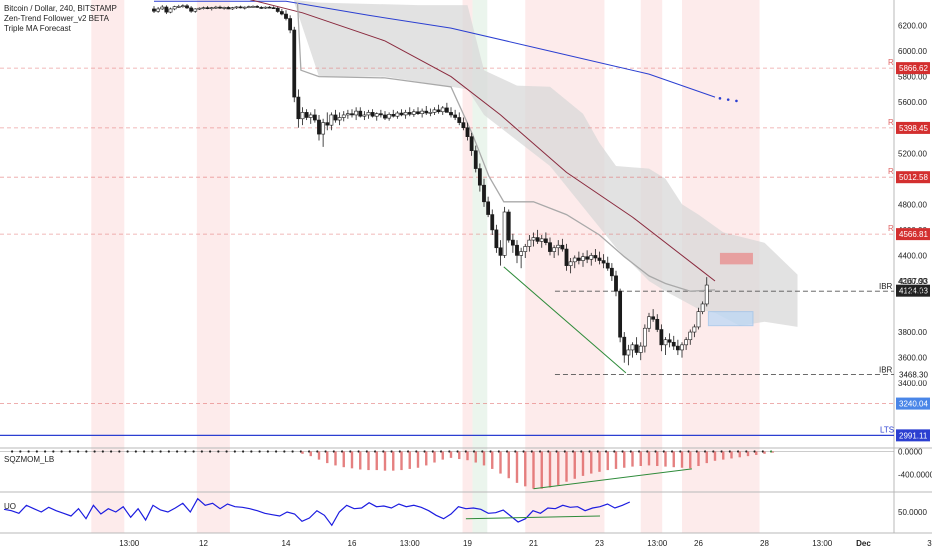 The height and width of the screenshot is (550, 932). I want to click on squeeze-label: SQZMOM_LB, so click(29, 459).